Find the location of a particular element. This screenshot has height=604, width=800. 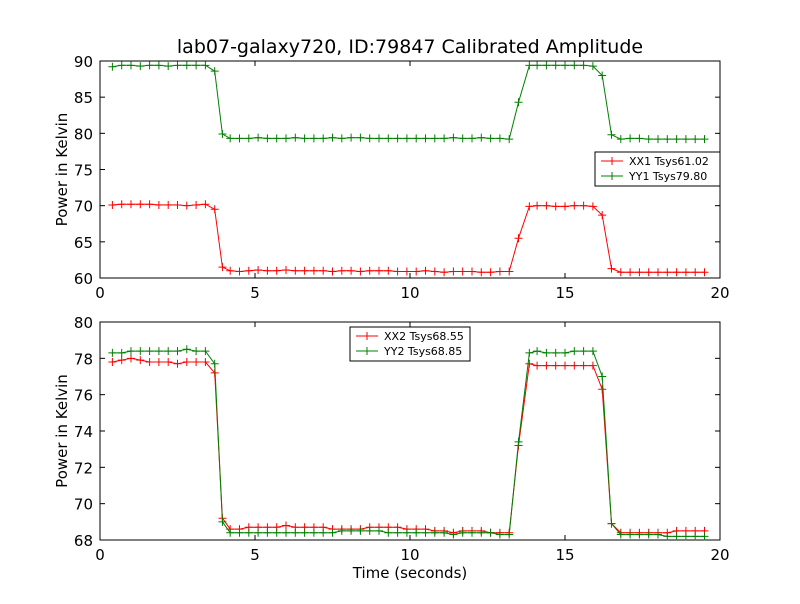

x-tick-label: 15 is located at coordinates (564, 293).